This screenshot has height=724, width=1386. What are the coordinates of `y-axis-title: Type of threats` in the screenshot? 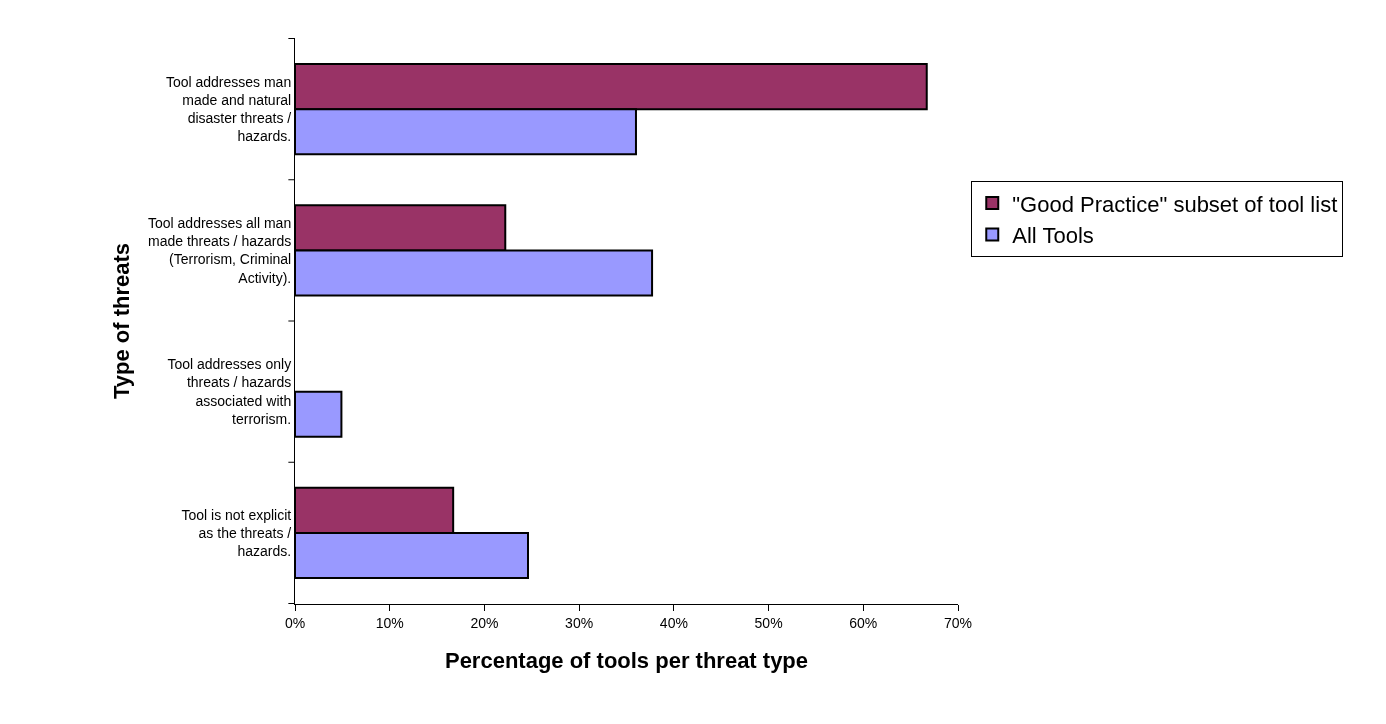 It's located at (121, 321).